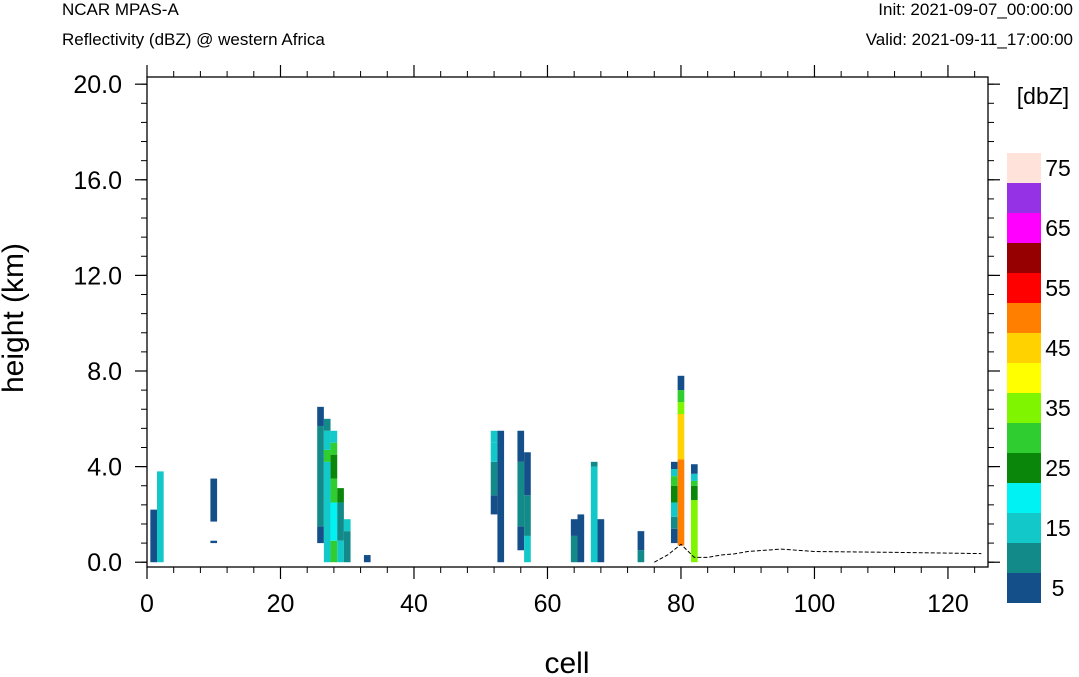  I want to click on x-tick-labels: 0 20 40 60 80 100 120, so click(554, 604).